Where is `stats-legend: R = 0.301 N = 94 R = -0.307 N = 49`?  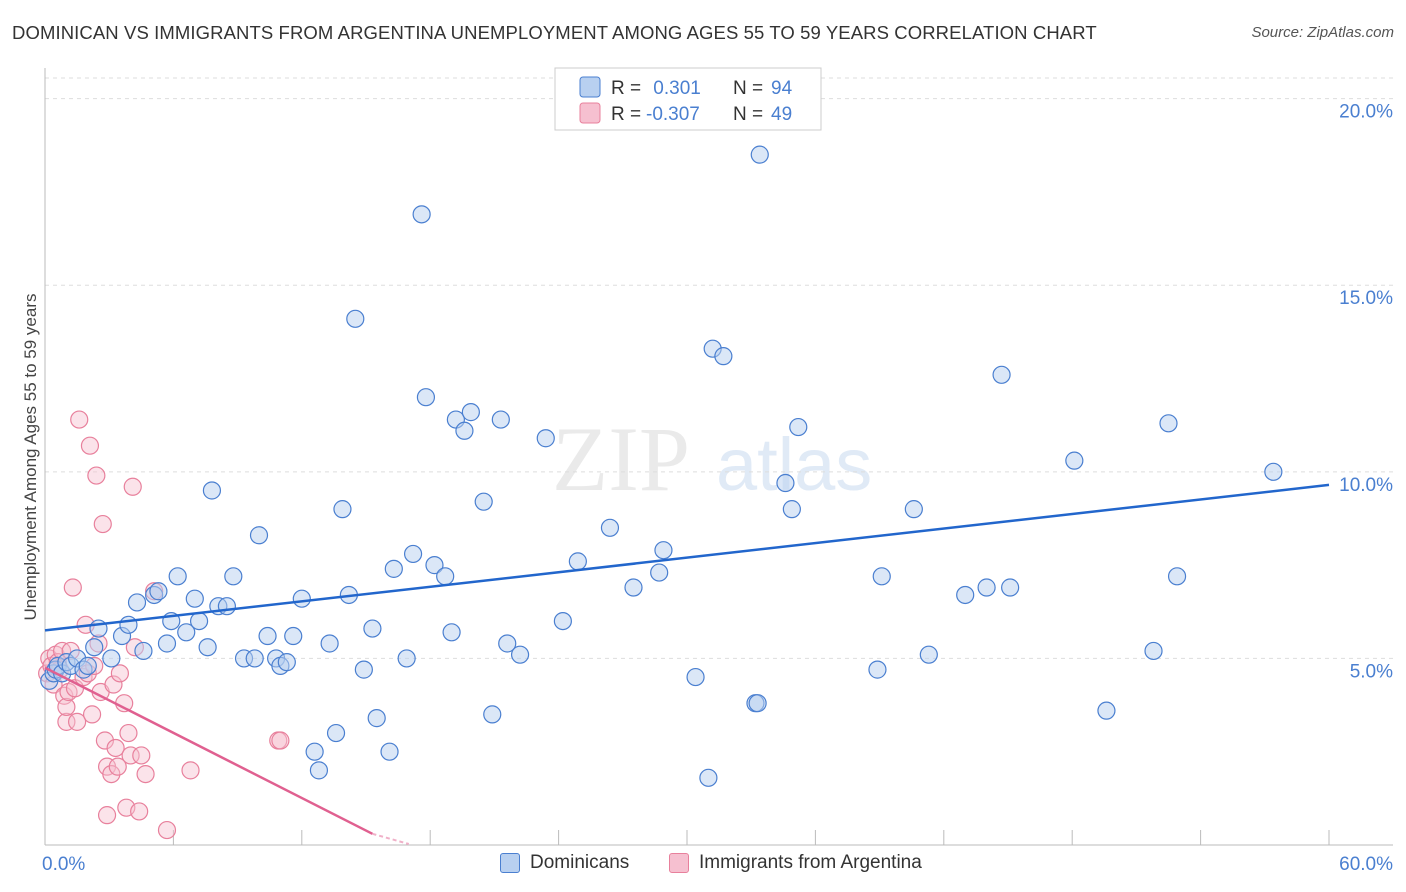 stats-legend: R = 0.301 N = 94 R = -0.307 N = 49 is located at coordinates (688, 99).